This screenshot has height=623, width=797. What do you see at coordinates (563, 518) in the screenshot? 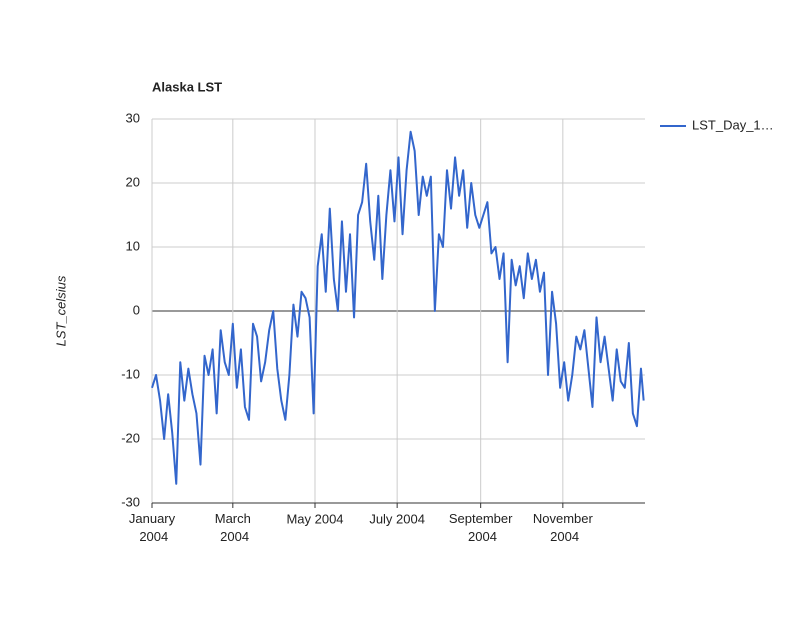
I see `x-tick-label-line: November` at bounding box center [563, 518].